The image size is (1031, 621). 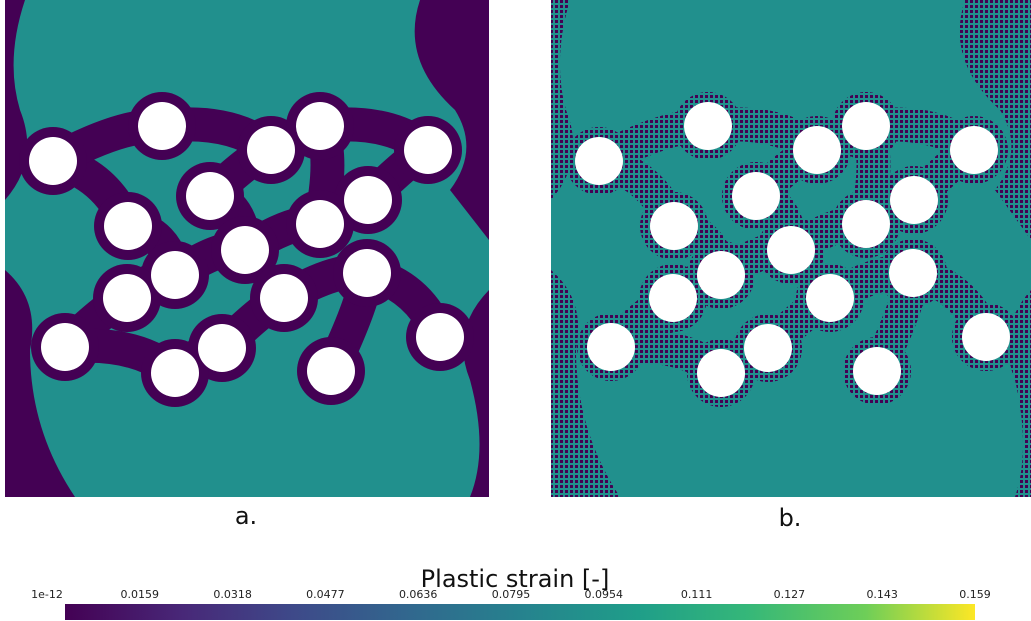 I want to click on colorbar-tick-label: 0.127, so click(x=790, y=594).